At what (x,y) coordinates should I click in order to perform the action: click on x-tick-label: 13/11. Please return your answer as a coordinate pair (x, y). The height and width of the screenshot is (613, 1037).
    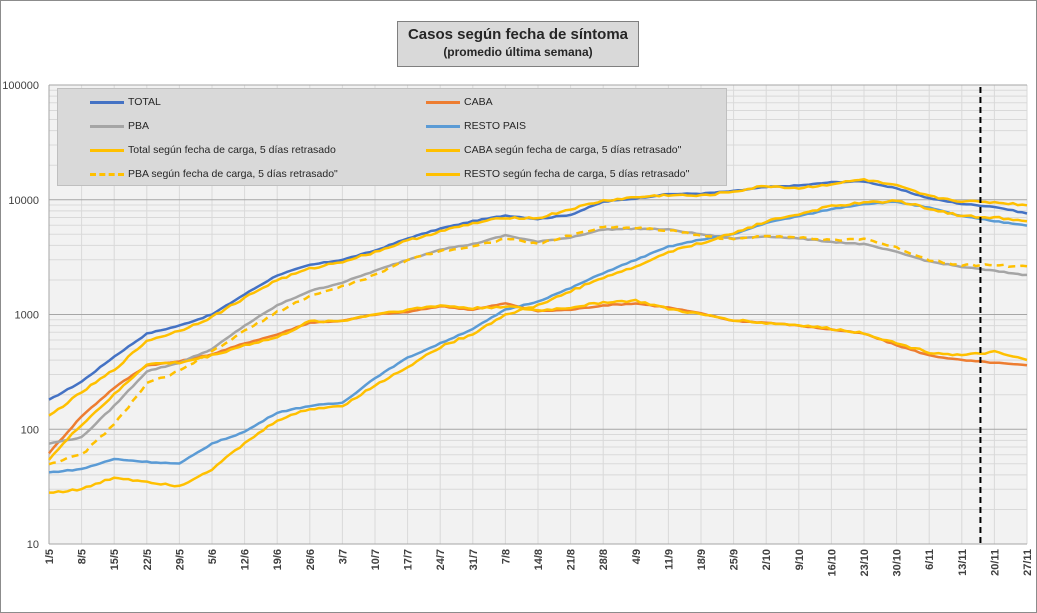
    Looking at the image, I should click on (963, 562).